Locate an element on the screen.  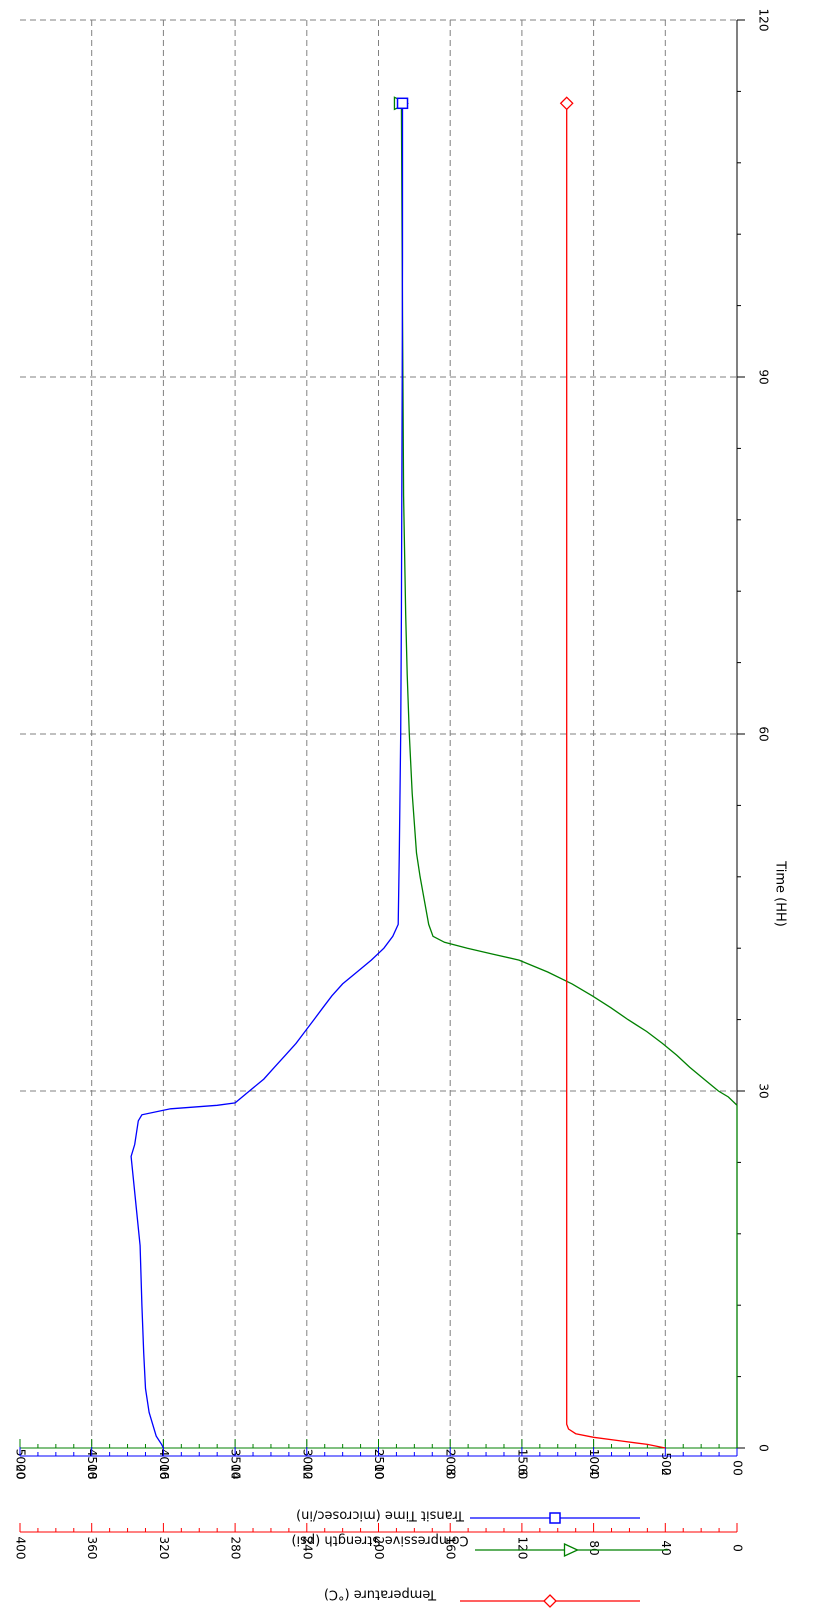
temp-series-line is located at coordinates (616, 776).